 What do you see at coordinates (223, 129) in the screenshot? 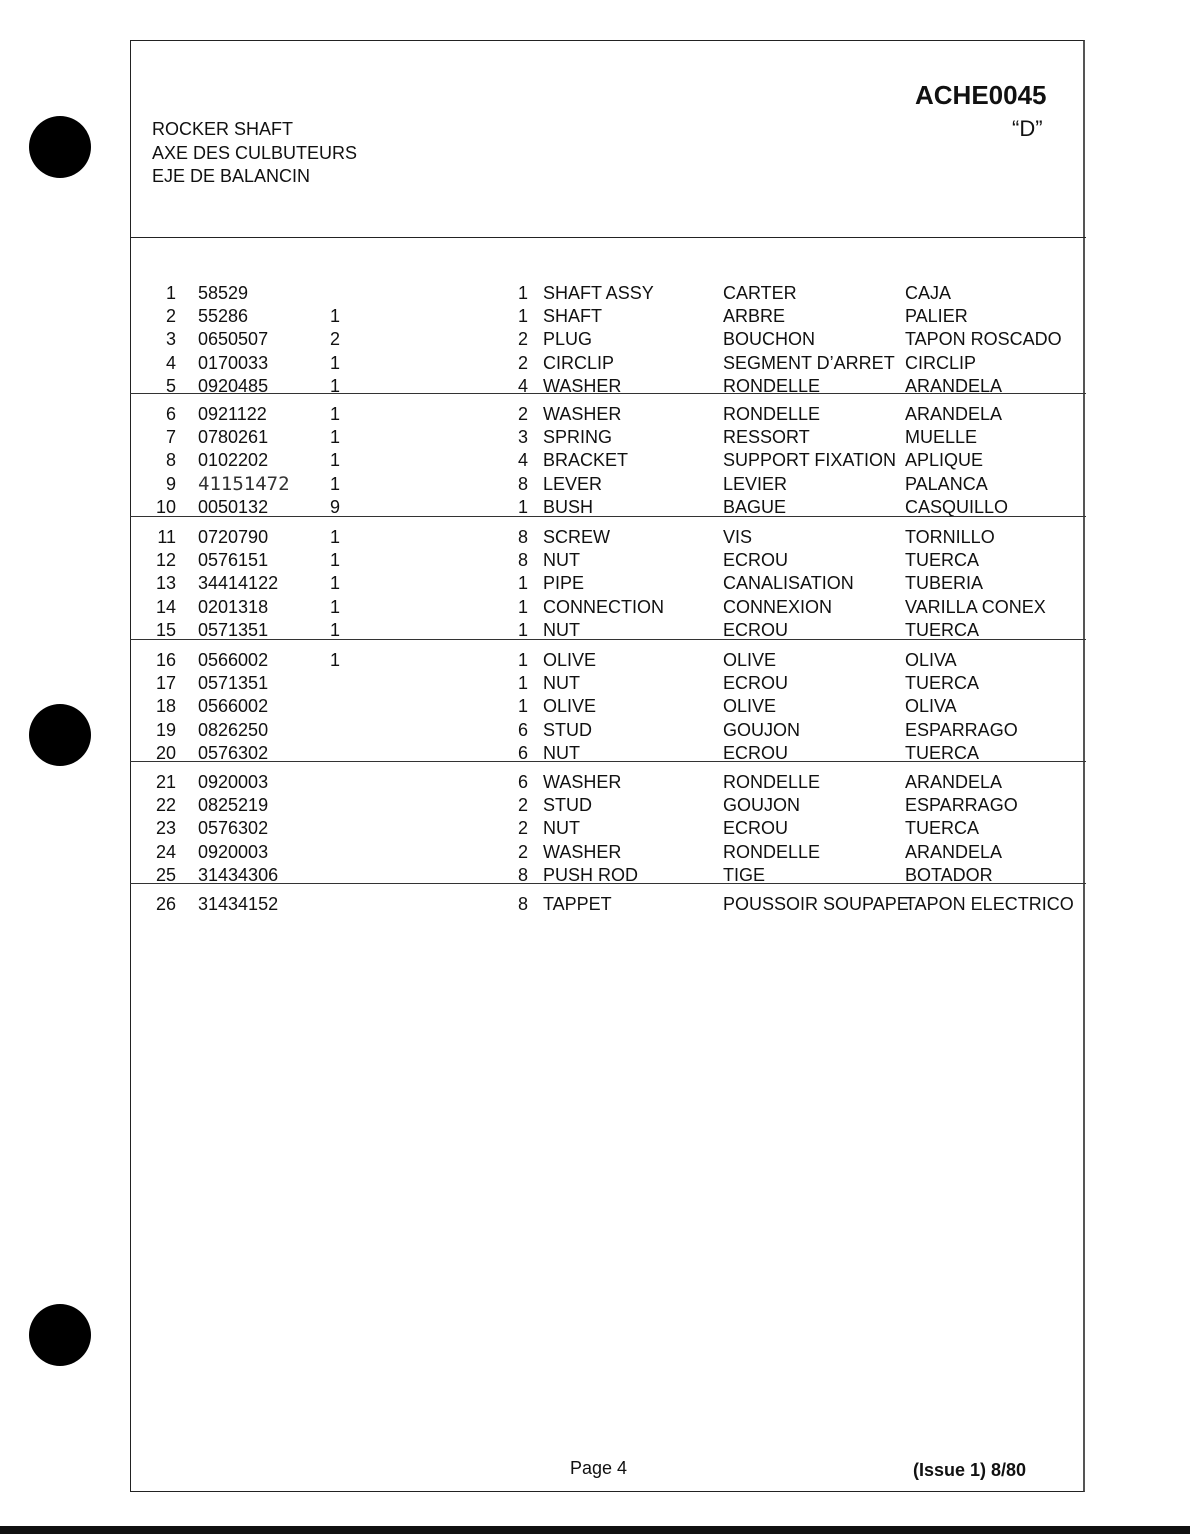
I see `title-english: ROCKER SHAFT` at bounding box center [223, 129].